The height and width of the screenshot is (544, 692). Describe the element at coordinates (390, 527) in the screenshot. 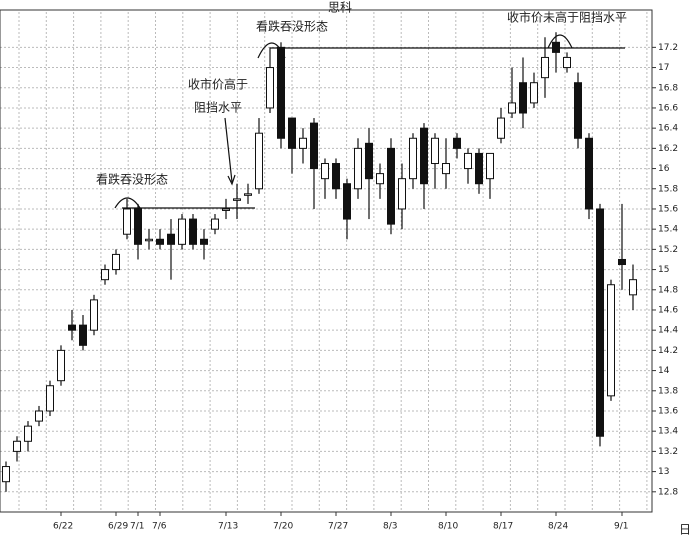

I see `x-tick-label: 8/3` at that location.